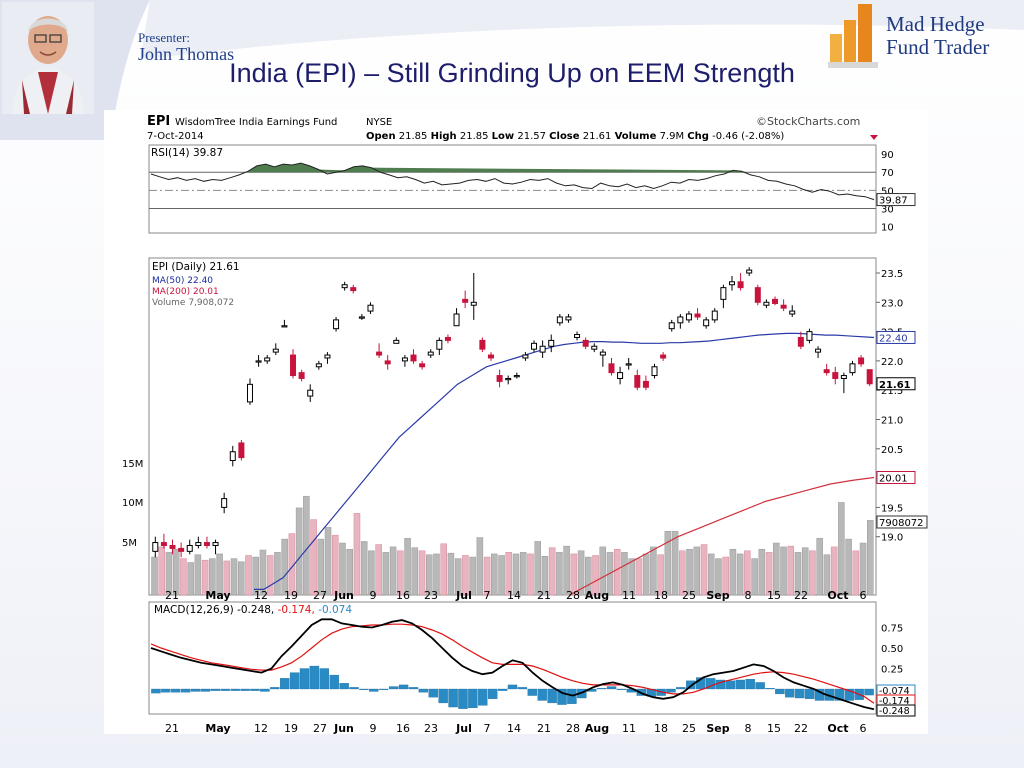  Describe the element at coordinates (892, 508) in the screenshot. I see `price-tick-label: 19.5` at that location.